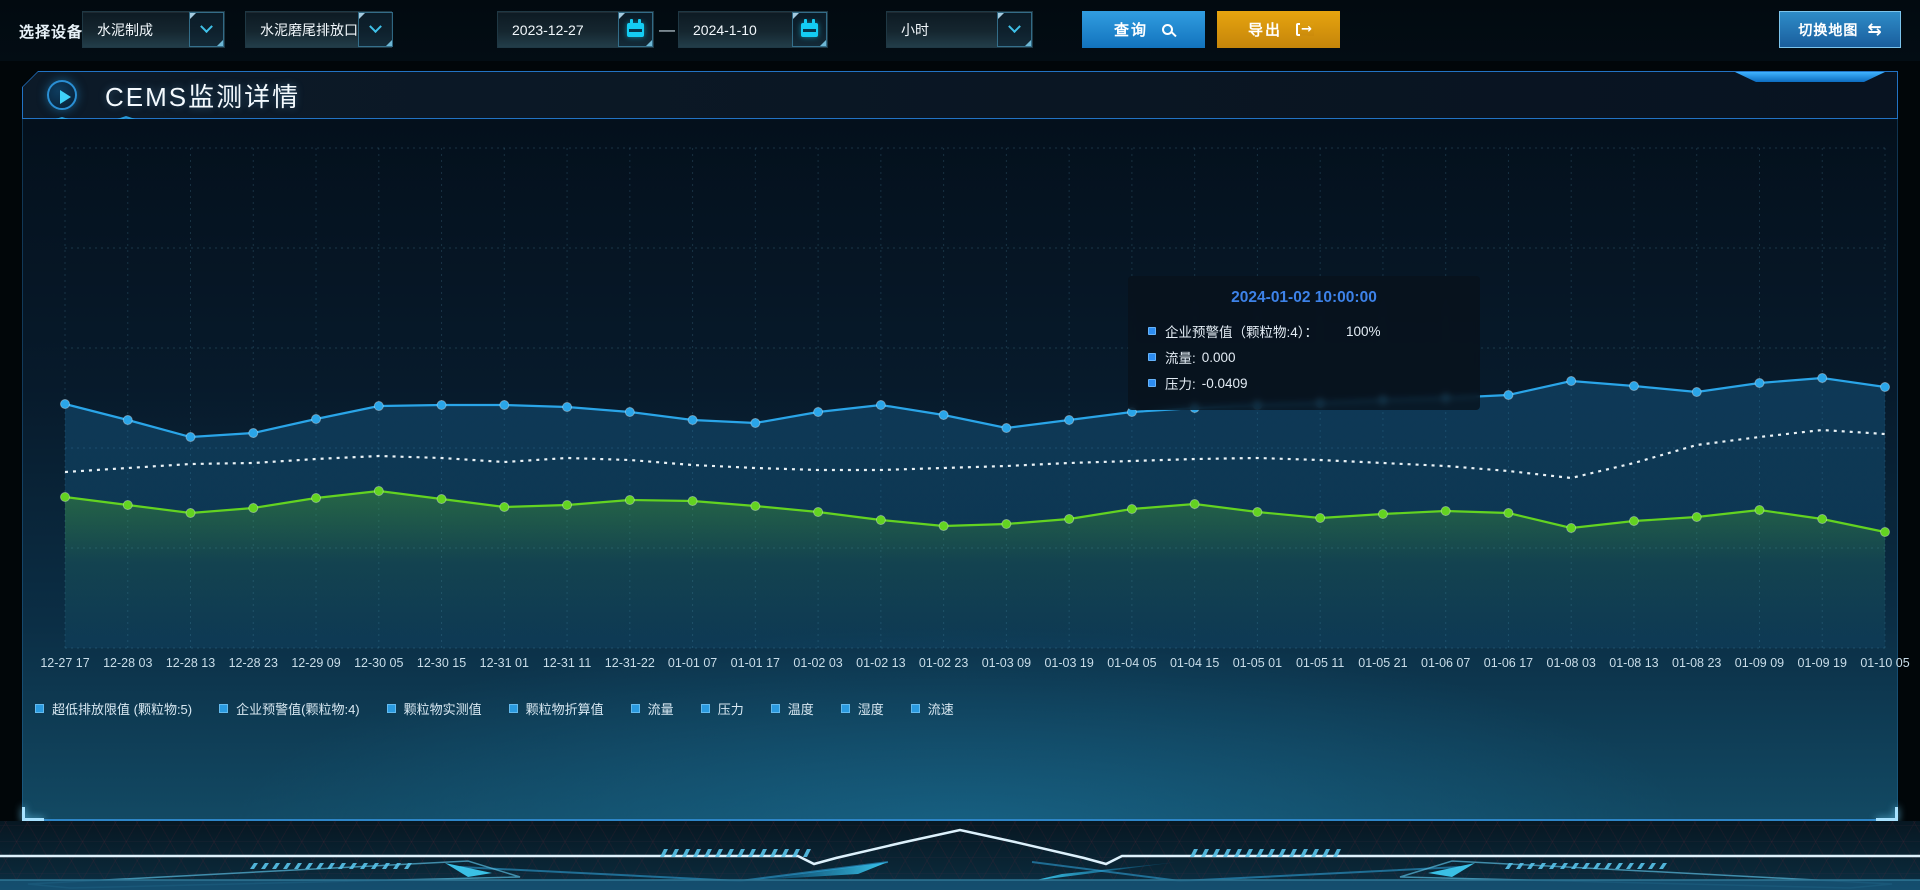 Image resolution: width=1920 pixels, height=890 pixels. I want to click on x-axis-label: 01-03 09, so click(1006, 663).